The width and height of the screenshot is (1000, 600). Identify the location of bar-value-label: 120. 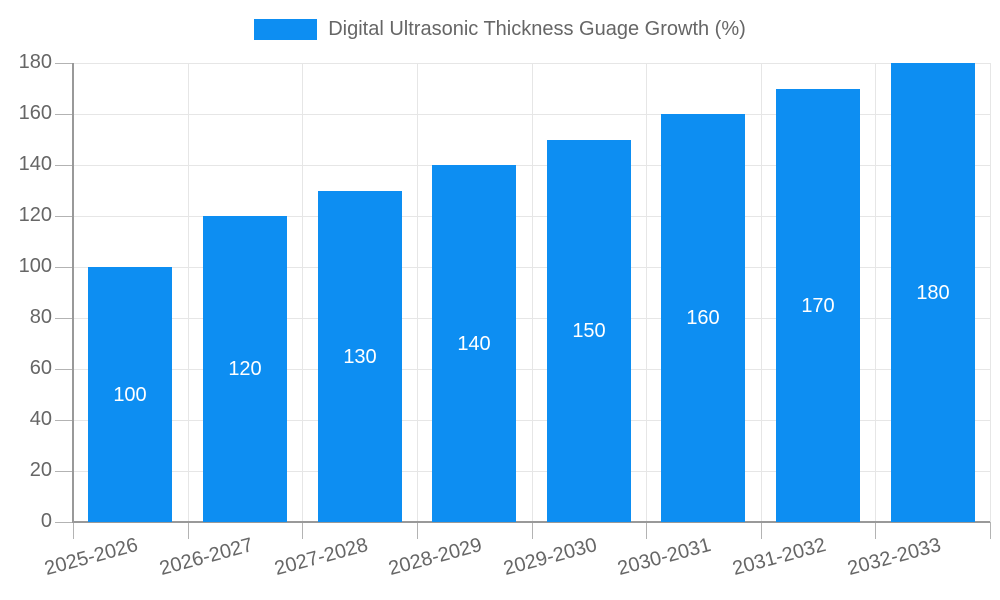
(245, 369).